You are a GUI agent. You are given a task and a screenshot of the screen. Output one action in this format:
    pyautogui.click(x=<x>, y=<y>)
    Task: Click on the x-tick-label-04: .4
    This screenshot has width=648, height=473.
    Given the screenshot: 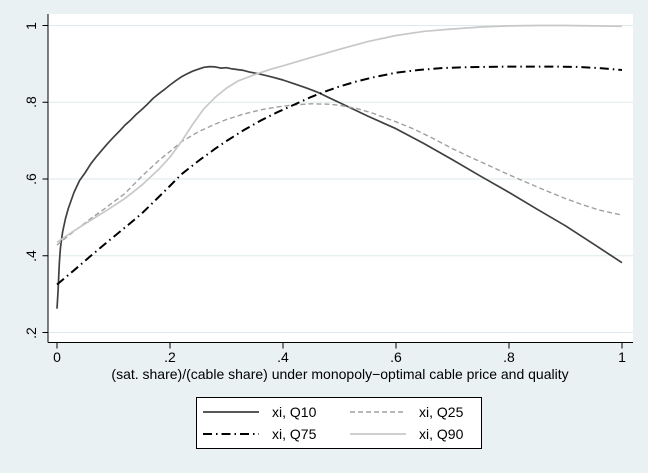 What is the action you would take?
    pyautogui.click(x=283, y=357)
    